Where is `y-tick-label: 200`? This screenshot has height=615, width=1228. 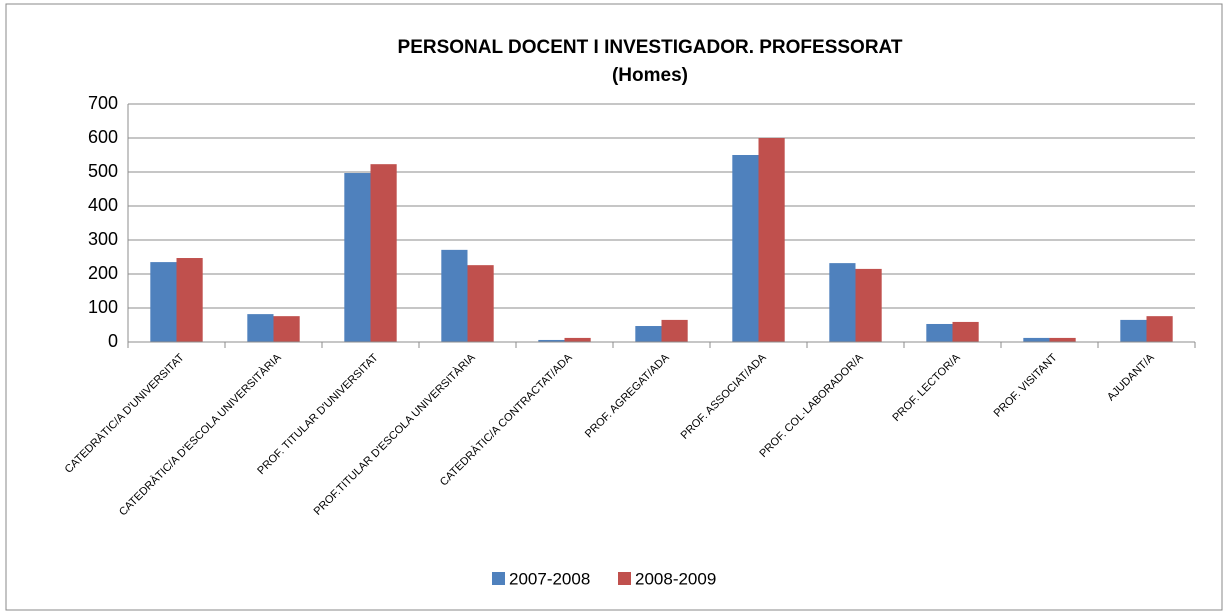 y-tick-label: 200 is located at coordinates (103, 273).